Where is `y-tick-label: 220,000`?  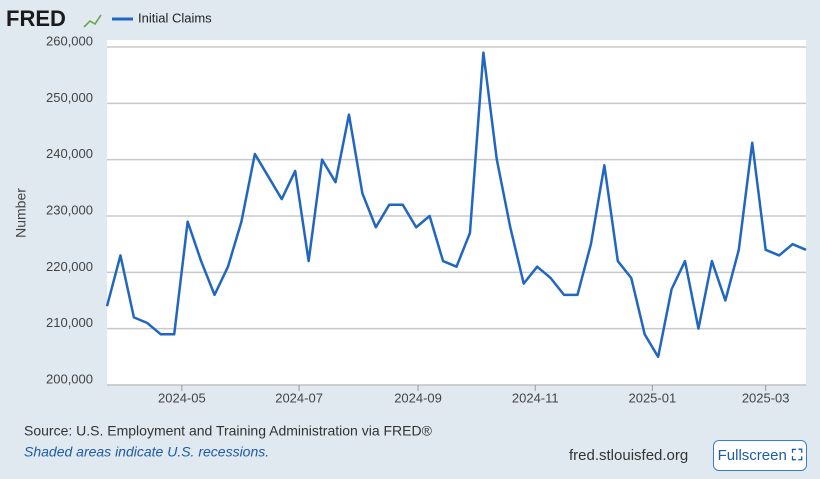
y-tick-label: 220,000 is located at coordinates (69, 266).